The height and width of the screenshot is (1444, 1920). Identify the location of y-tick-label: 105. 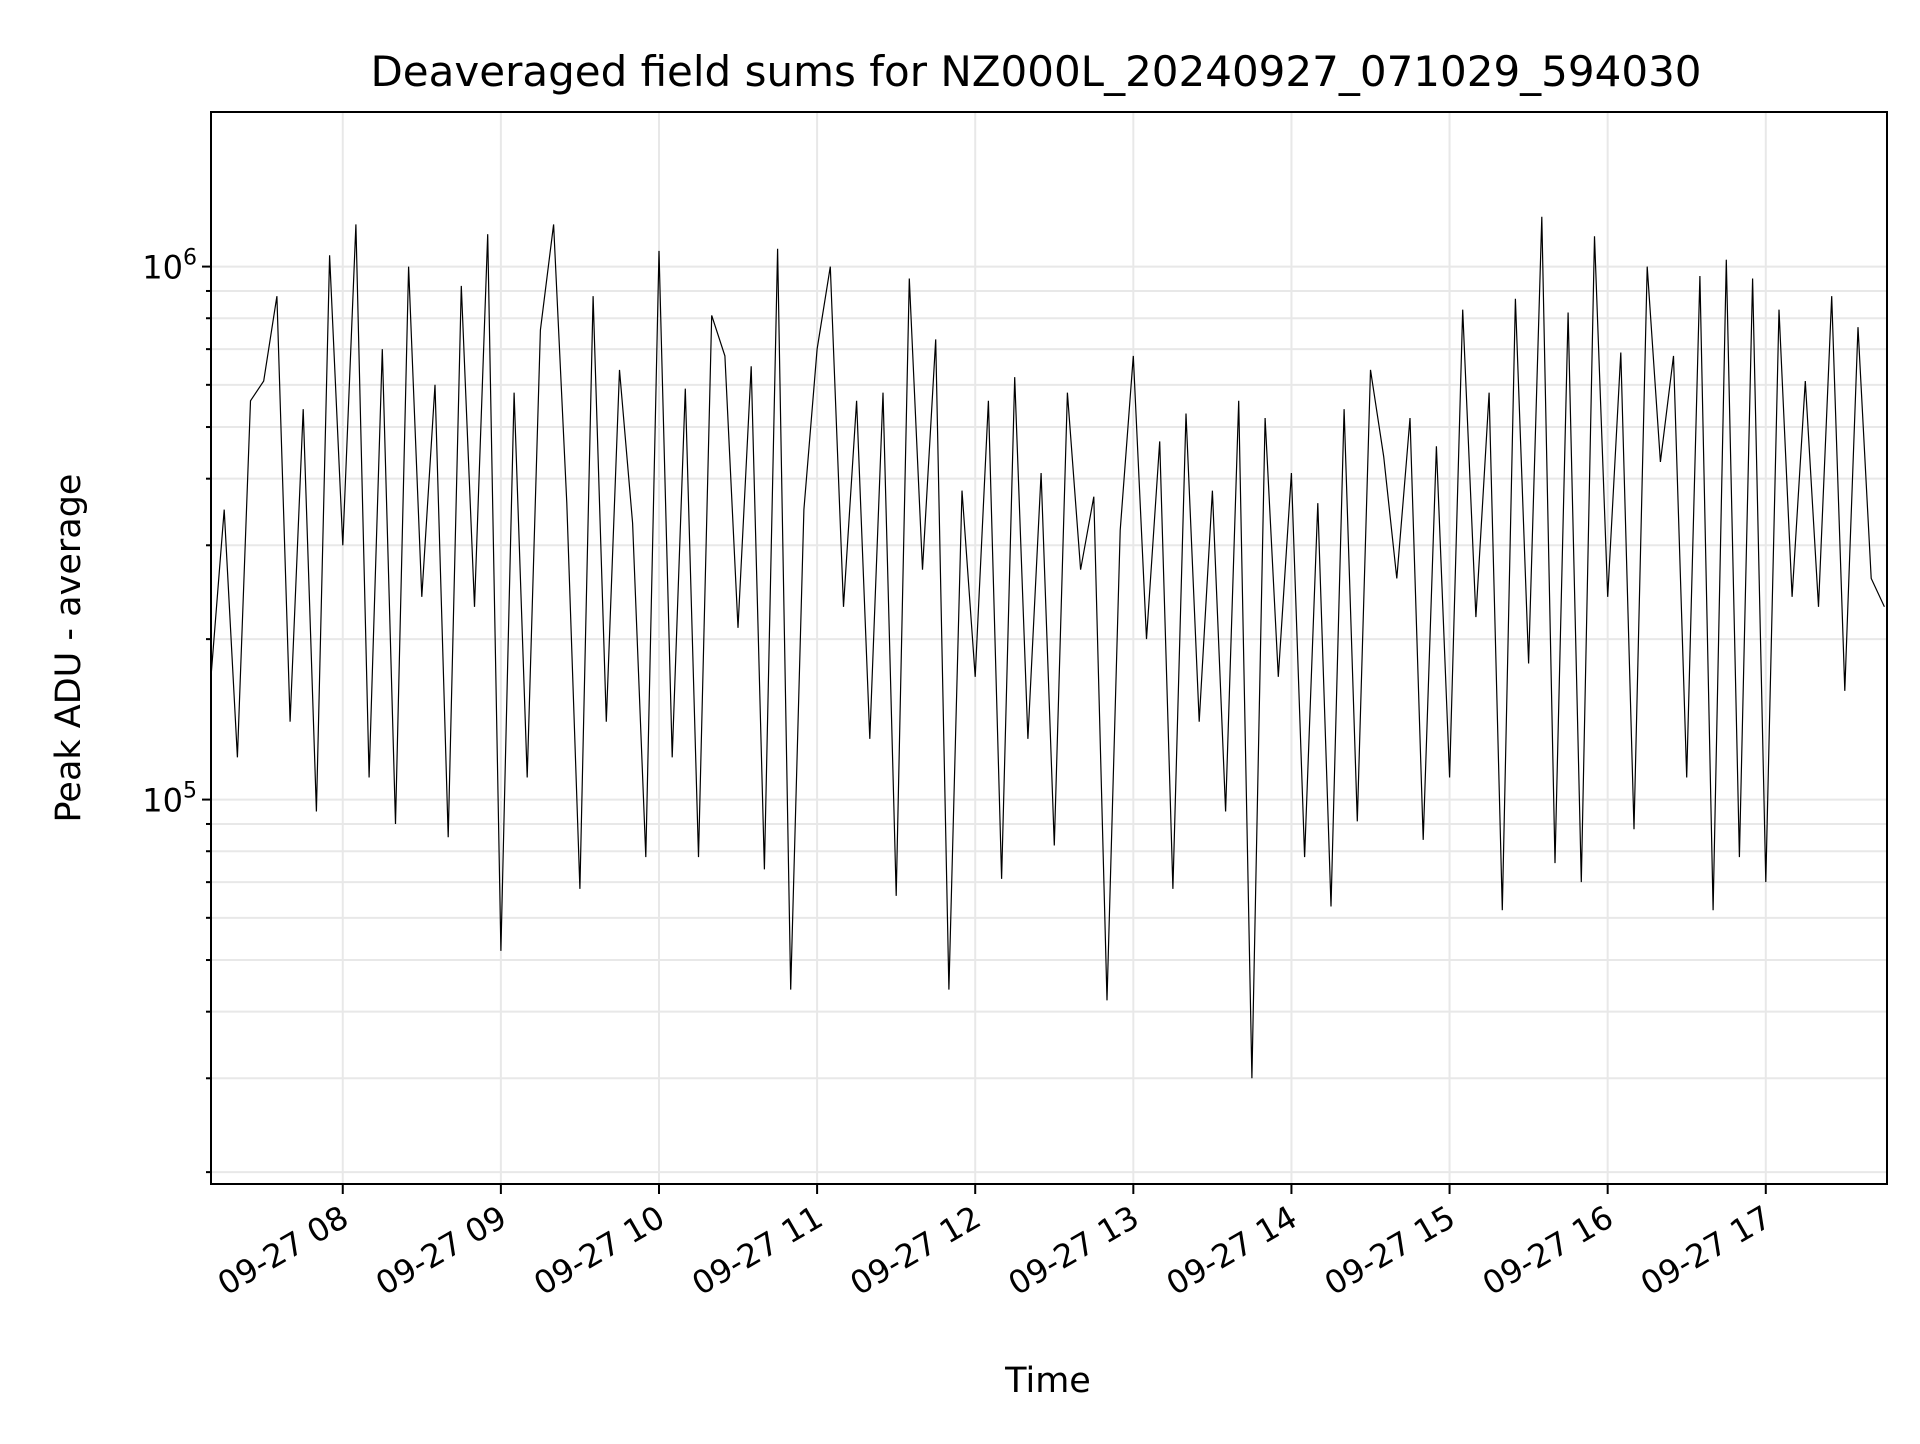
(169, 799).